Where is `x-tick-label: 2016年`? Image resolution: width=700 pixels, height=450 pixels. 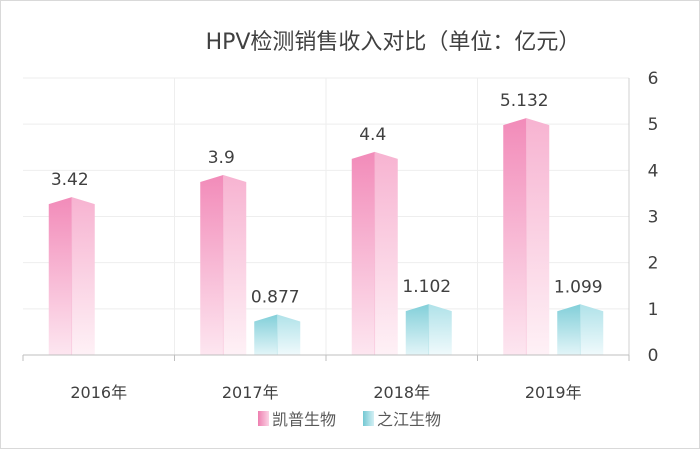 x-tick-label: 2016年 is located at coordinates (98, 392).